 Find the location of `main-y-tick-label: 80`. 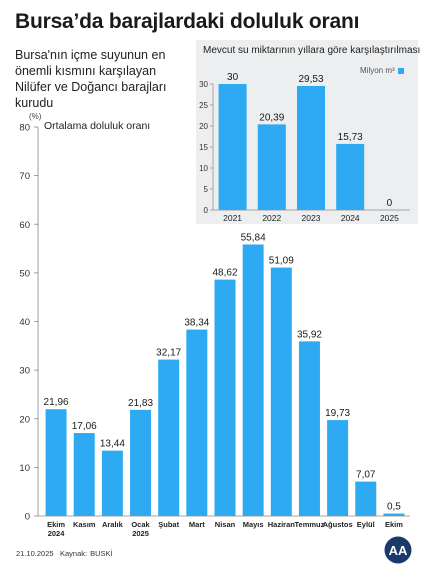

main-y-tick-label: 80 is located at coordinates (24, 128).